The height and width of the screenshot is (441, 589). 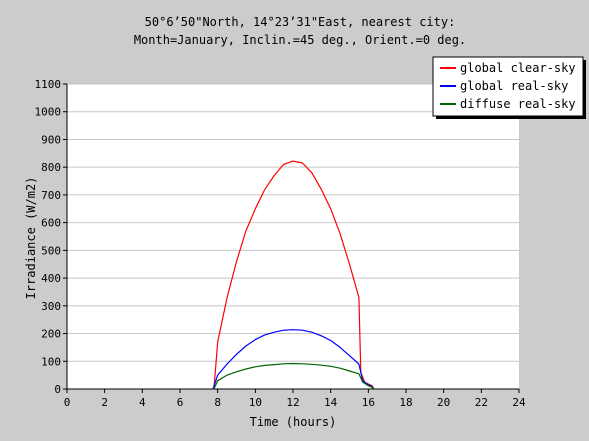 I want to click on series-line-global-real-sky, so click(x=293, y=359).